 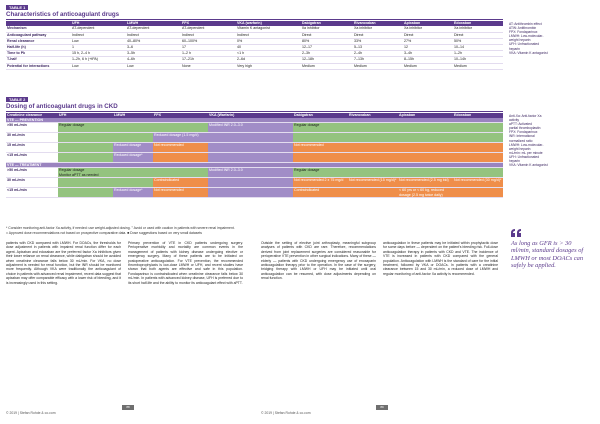 What do you see at coordinates (32, 183) in the screenshot?
I see `row-label: 30 mL/min` at bounding box center [32, 183].